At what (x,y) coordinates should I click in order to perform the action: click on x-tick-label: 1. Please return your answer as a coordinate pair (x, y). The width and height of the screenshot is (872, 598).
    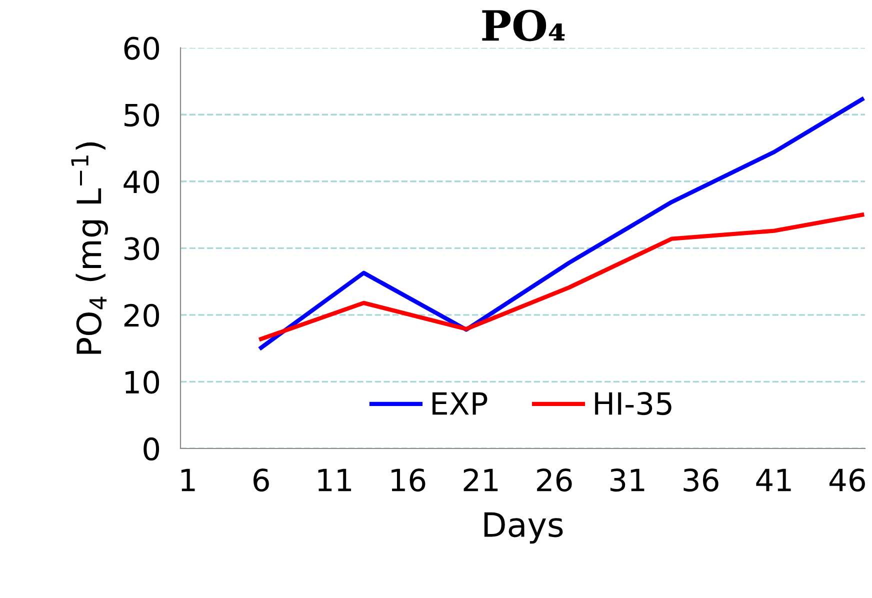
    Looking at the image, I should click on (188, 480).